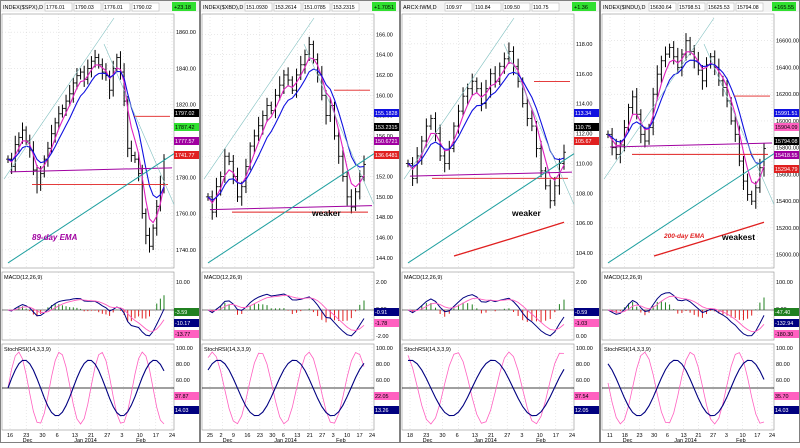  What do you see at coordinates (772, 436) in the screenshot?
I see `x-tick-label: 24` at bounding box center [772, 436].